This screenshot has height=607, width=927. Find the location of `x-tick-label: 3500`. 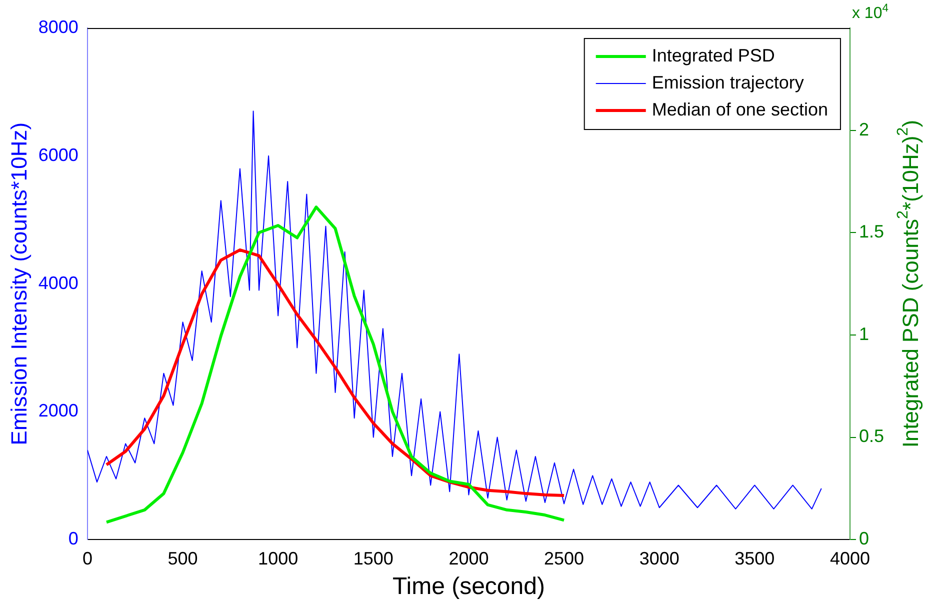

x-tick-label: 3500 is located at coordinates (754, 558).